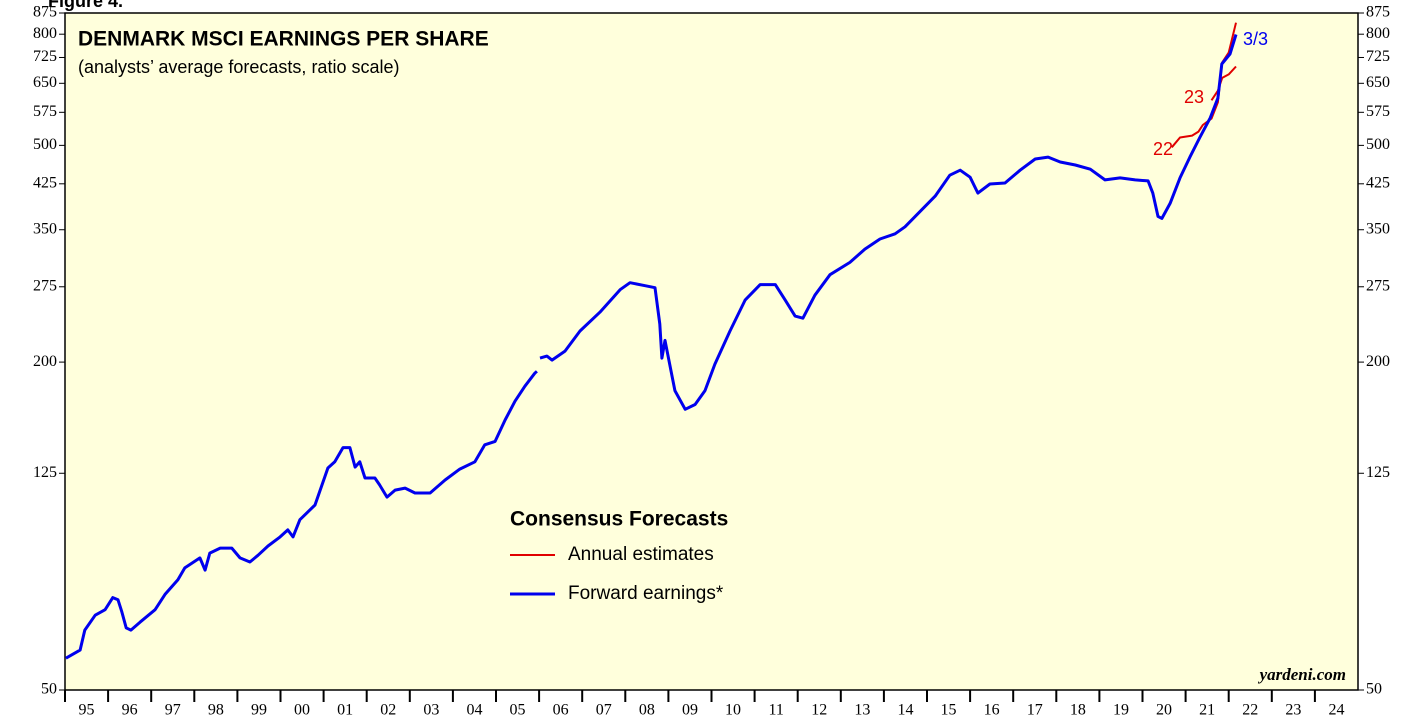  I want to click on x-tick-label: 23, so click(1293, 709).